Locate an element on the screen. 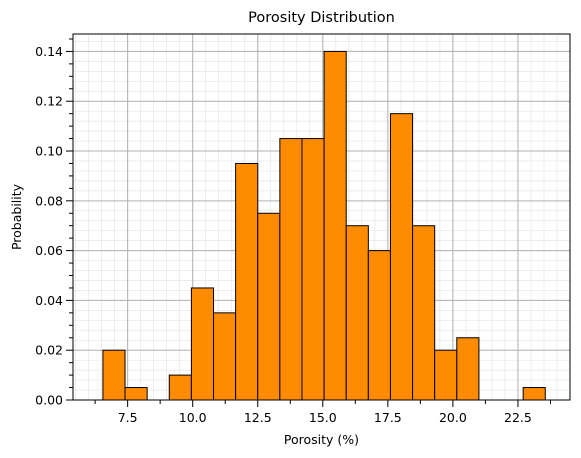  x-tick-label: 10.0 is located at coordinates (193, 417).